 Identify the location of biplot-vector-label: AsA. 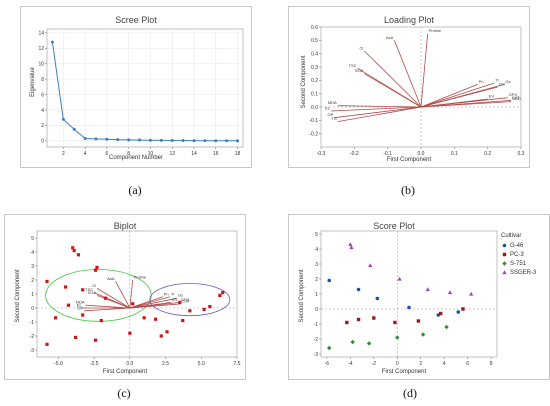
(111, 278).